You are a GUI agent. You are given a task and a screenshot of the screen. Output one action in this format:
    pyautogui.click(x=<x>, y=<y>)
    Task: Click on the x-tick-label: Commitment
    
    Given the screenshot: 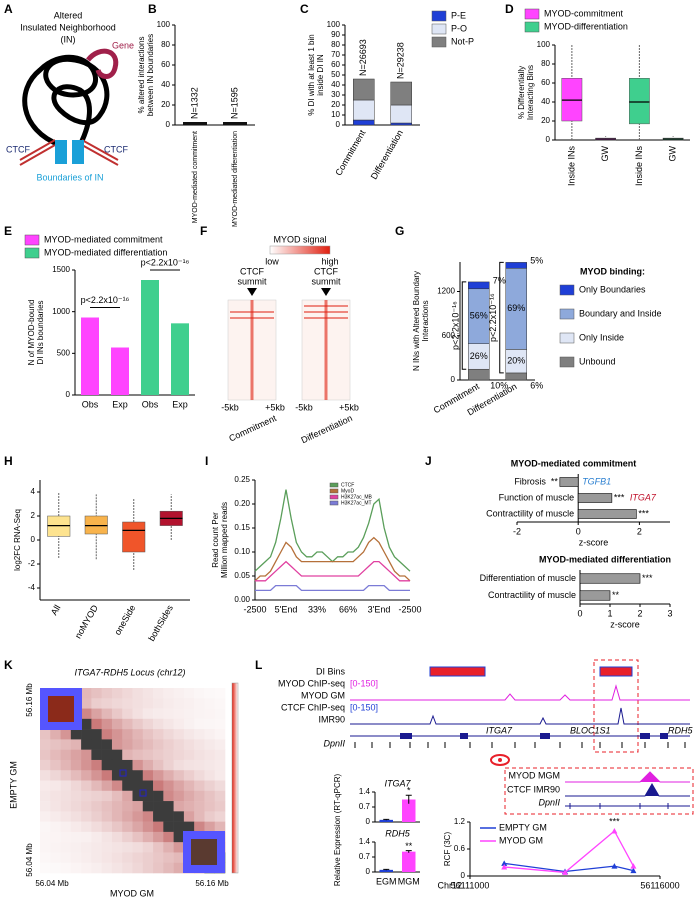 What is the action you would take?
    pyautogui.click(x=350, y=153)
    